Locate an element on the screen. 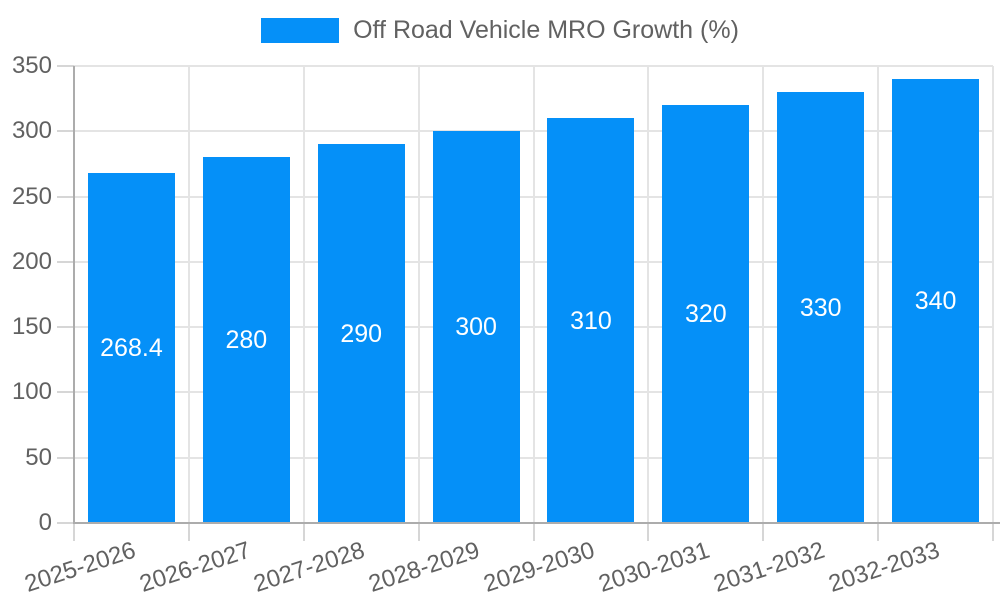  y-axis-tick-label: 300 is located at coordinates (31, 131).